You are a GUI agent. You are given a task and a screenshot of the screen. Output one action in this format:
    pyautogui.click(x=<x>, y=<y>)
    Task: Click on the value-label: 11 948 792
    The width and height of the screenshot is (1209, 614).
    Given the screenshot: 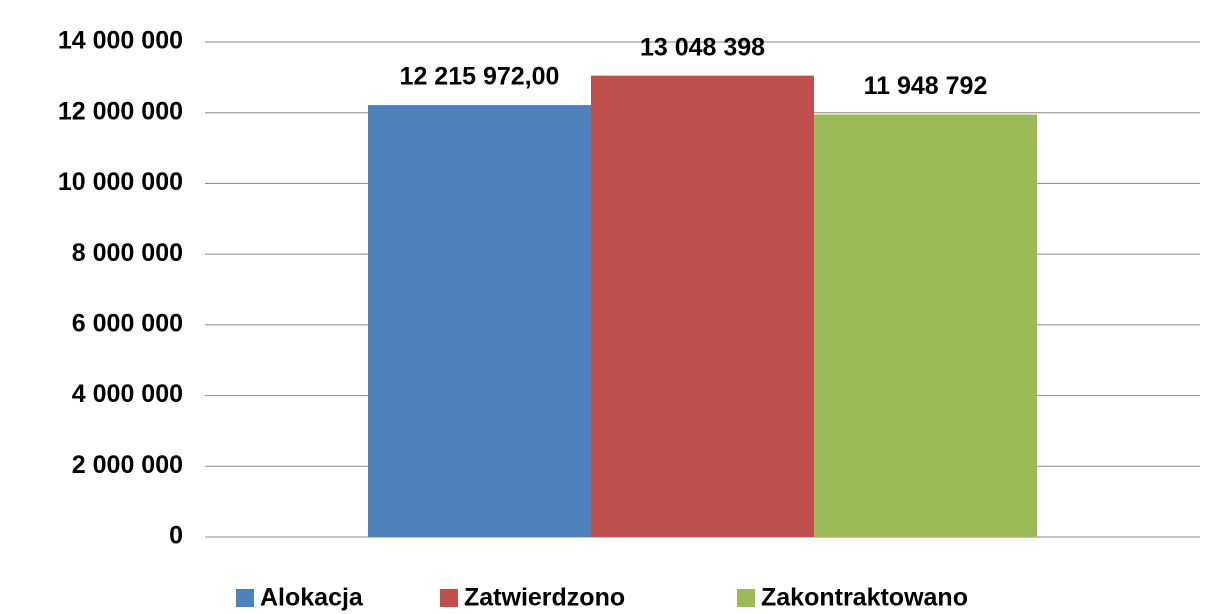 What is the action you would take?
    pyautogui.click(x=926, y=86)
    